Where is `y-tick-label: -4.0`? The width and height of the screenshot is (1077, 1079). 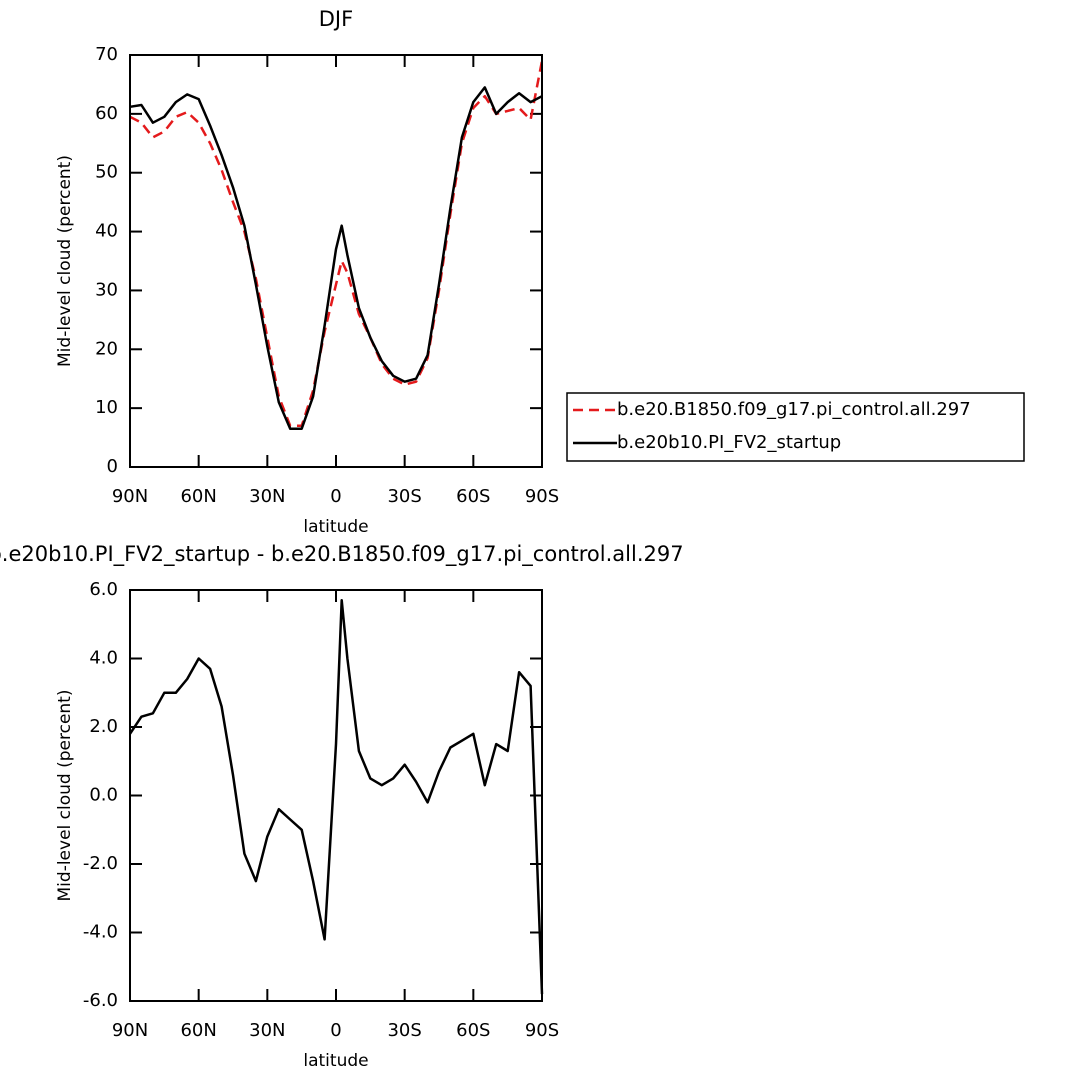 y-tick-label: -4.0 is located at coordinates (100, 932).